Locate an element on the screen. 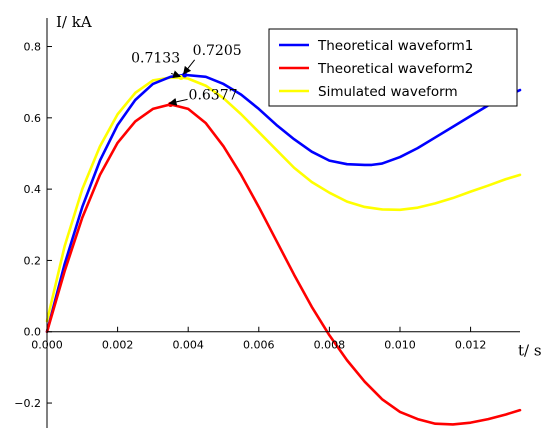 The width and height of the screenshot is (550, 442). y-tick-label: 0.6 is located at coordinates (33, 118).